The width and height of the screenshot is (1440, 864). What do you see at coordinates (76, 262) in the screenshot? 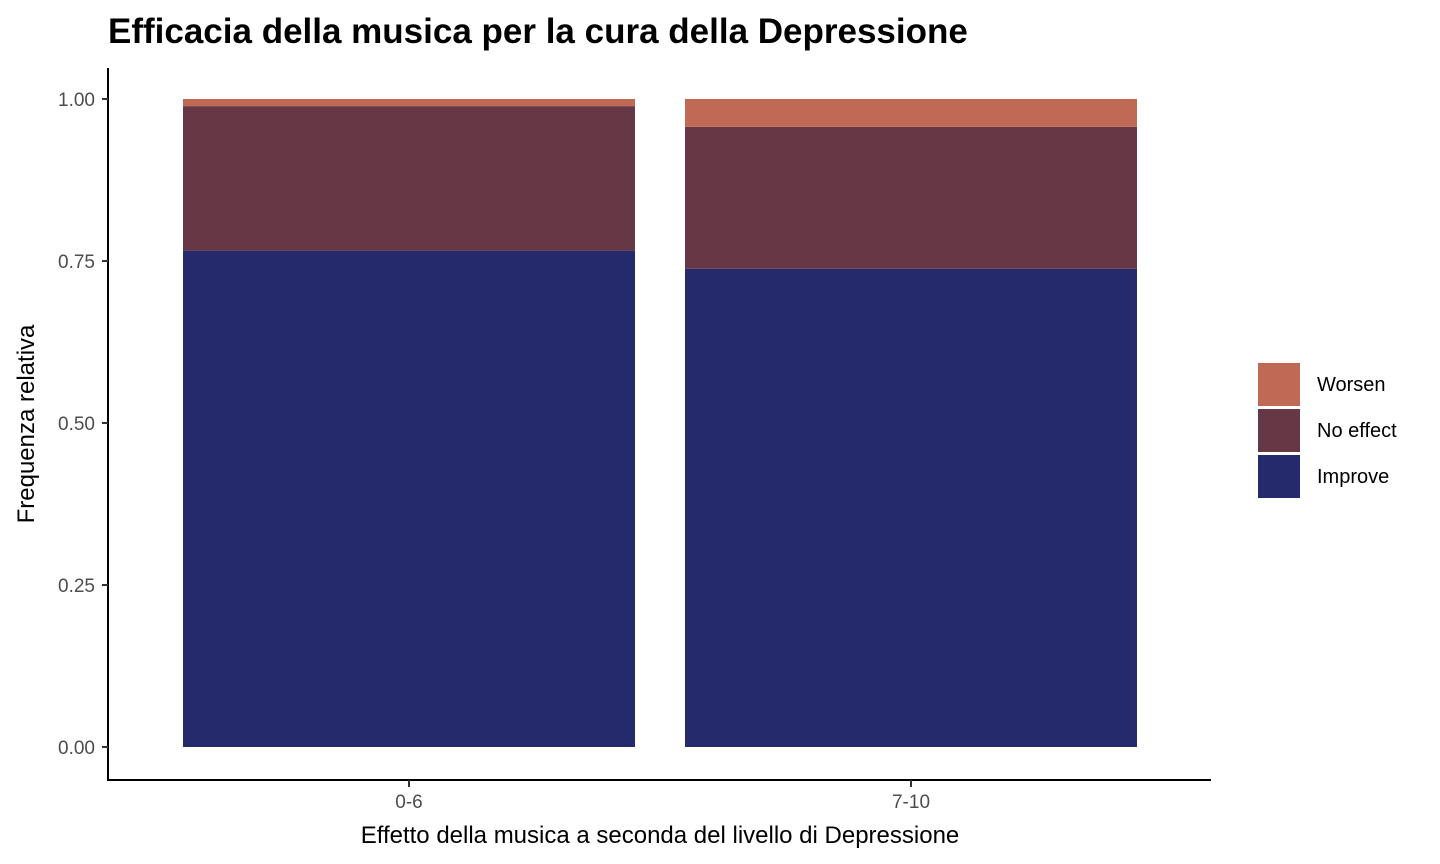
I see `y-tick-label: 0.75` at bounding box center [76, 262].